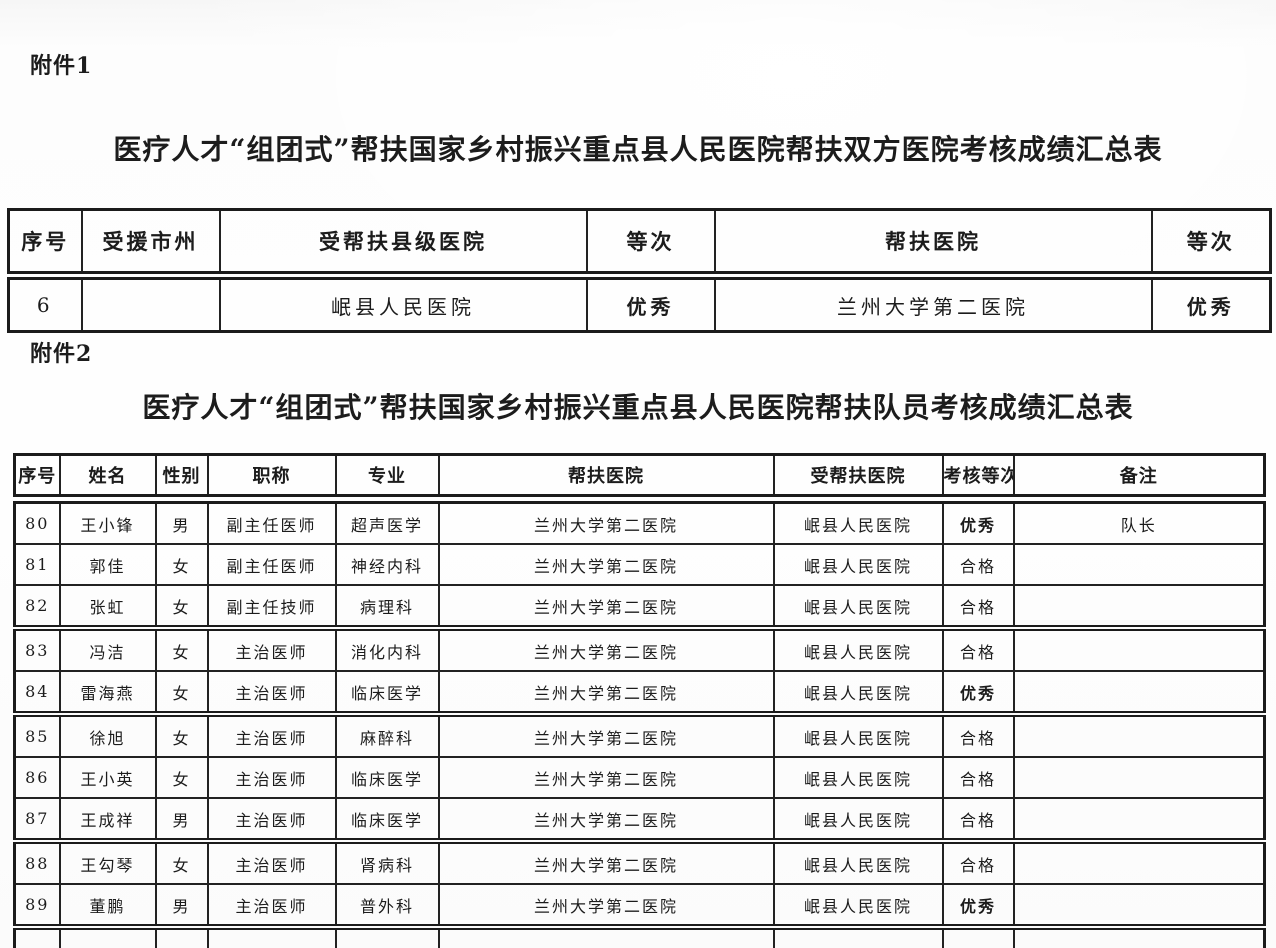  I want to click on table-cell: 冯洁, so click(107, 649).